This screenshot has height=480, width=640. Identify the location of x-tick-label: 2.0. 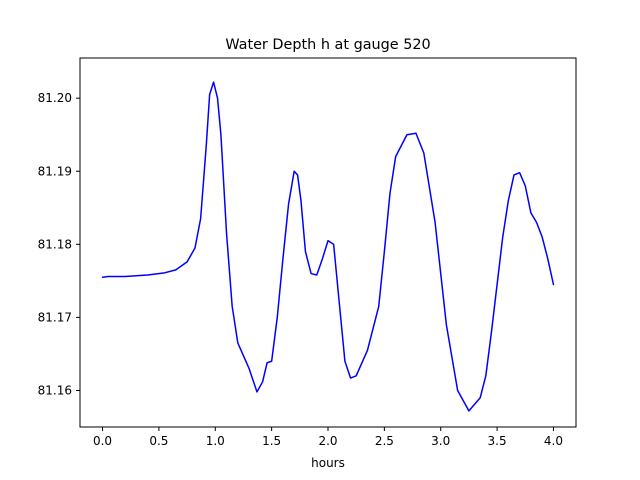
(327, 441).